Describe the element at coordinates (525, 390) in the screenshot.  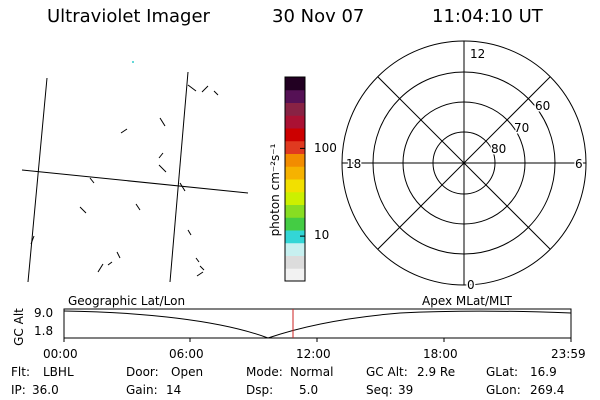
I see `info-glon: GLon: 269.4` at that location.